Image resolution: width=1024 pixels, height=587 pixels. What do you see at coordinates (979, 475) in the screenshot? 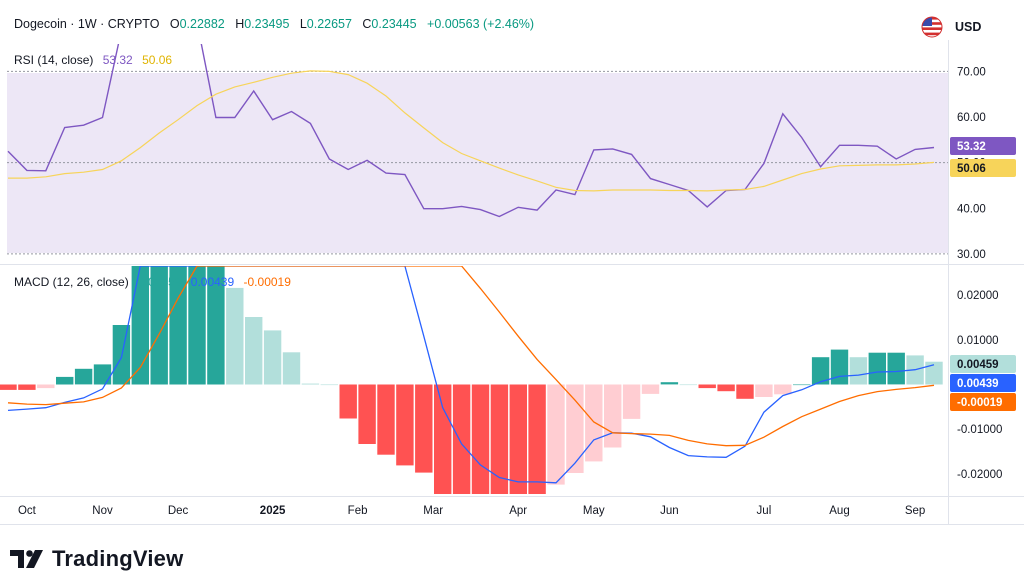
I see `macd-y-tick-label: -0.02000` at bounding box center [979, 475].